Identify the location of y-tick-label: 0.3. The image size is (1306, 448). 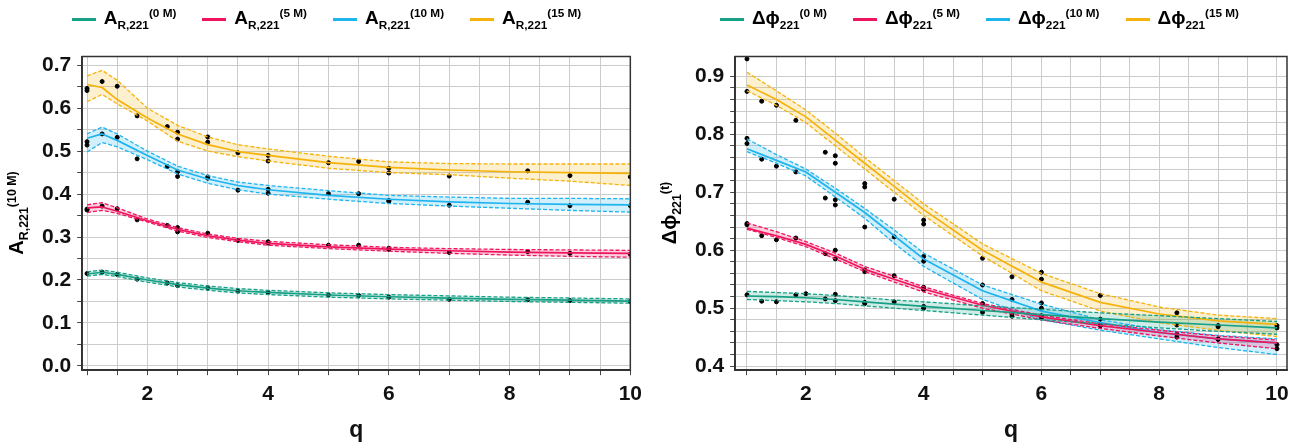
(56, 235).